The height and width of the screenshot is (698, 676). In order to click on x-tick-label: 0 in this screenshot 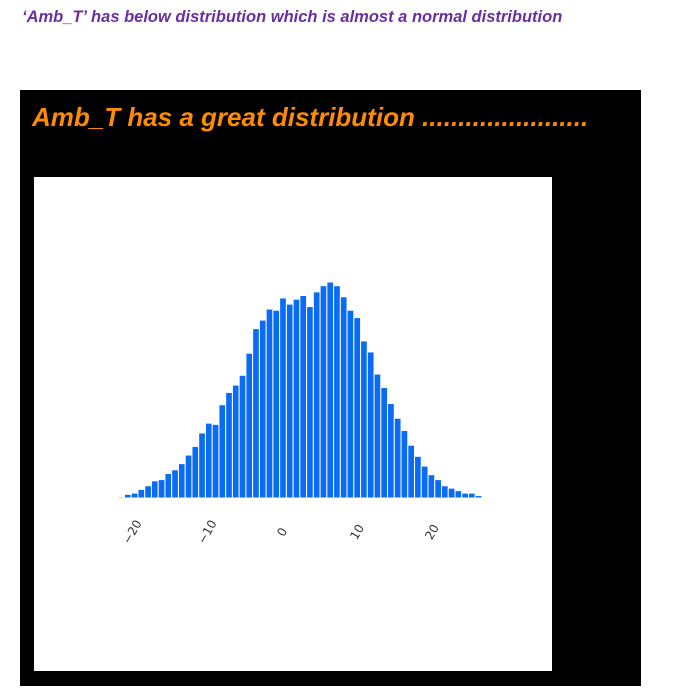, I will do `click(282, 532)`.